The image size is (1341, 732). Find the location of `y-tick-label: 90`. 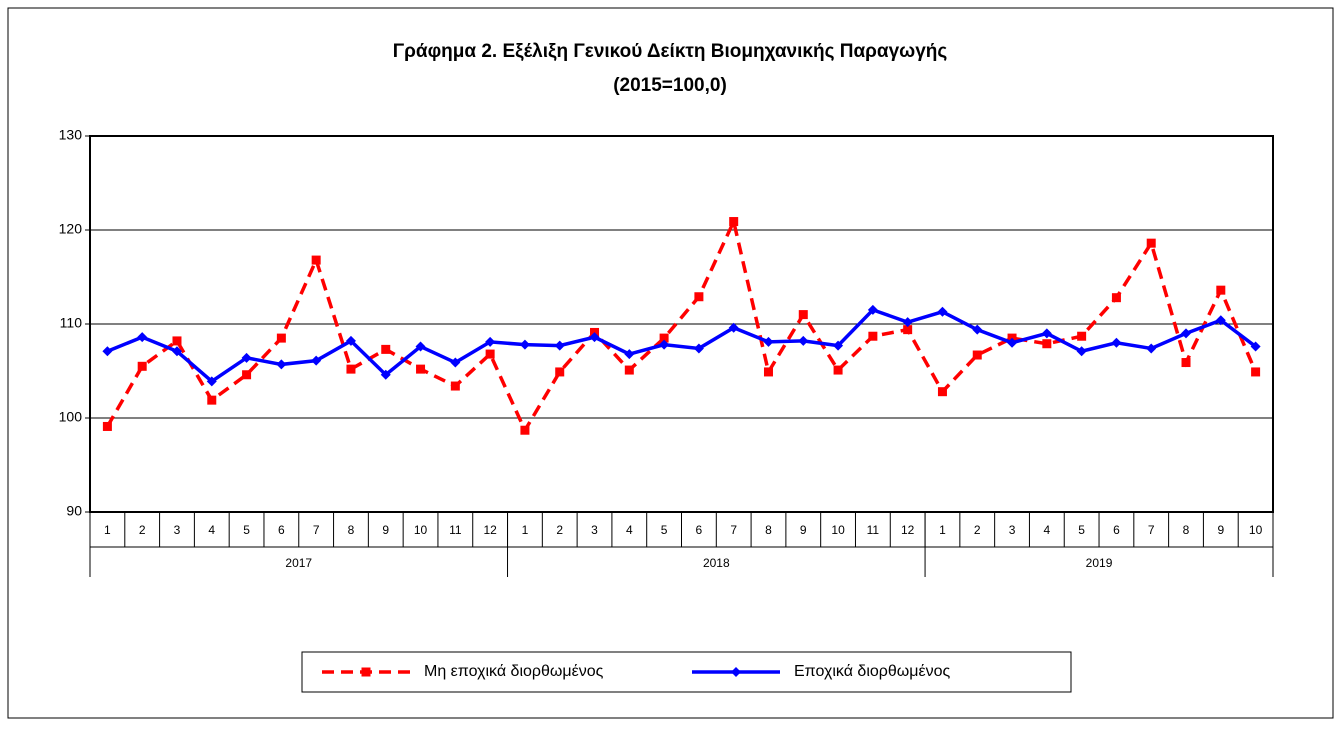

y-tick-label: 90 is located at coordinates (74, 511).